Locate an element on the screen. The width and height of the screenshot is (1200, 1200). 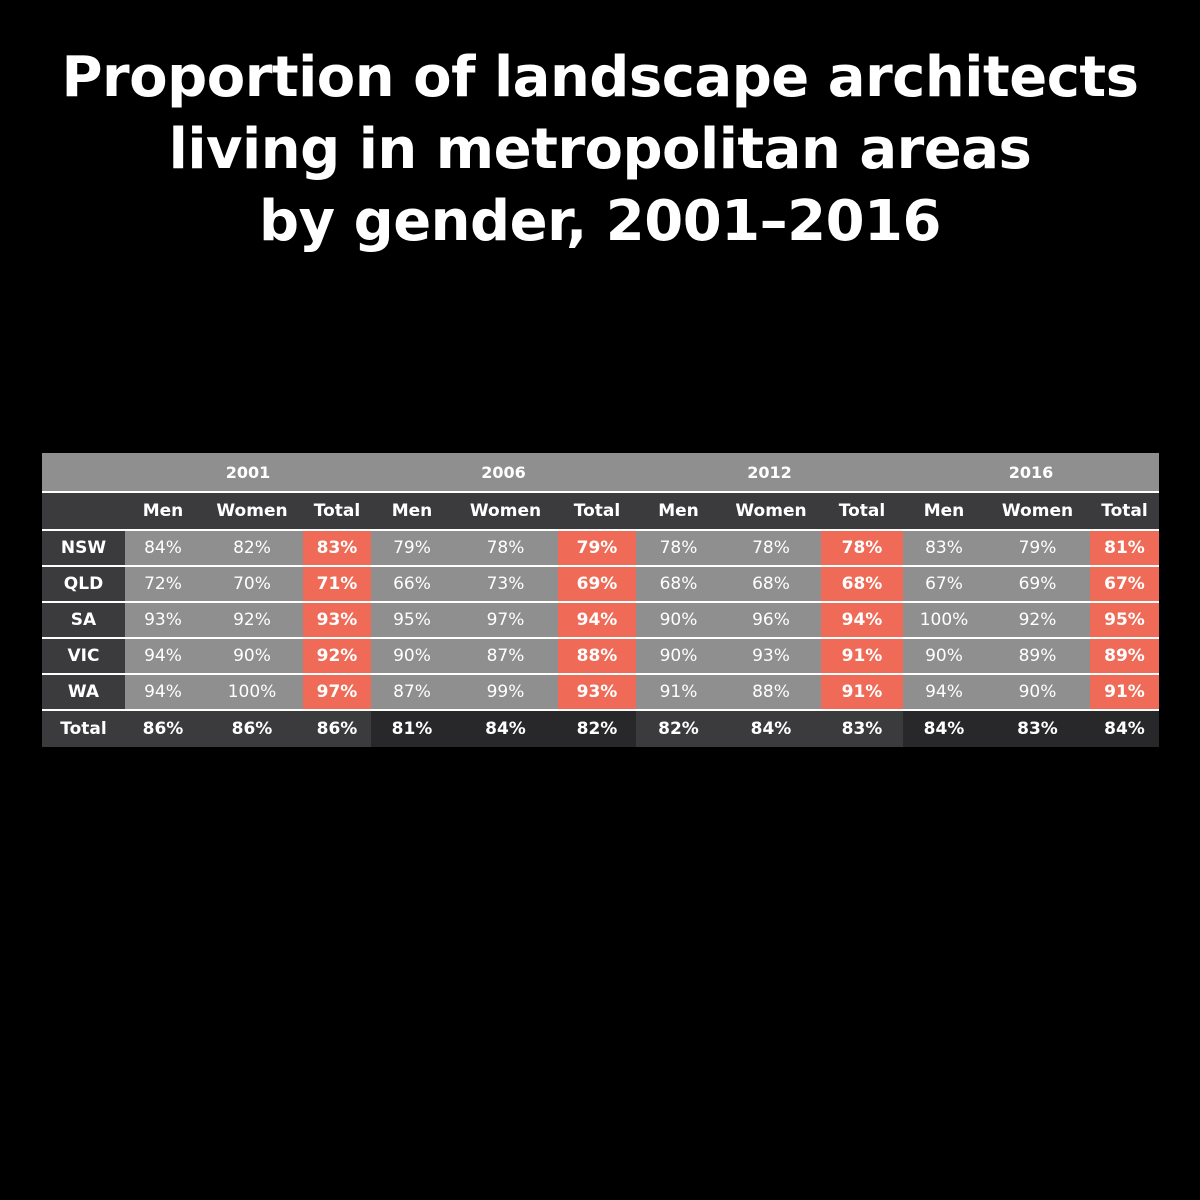
row-label: NSW is located at coordinates (83, 548).